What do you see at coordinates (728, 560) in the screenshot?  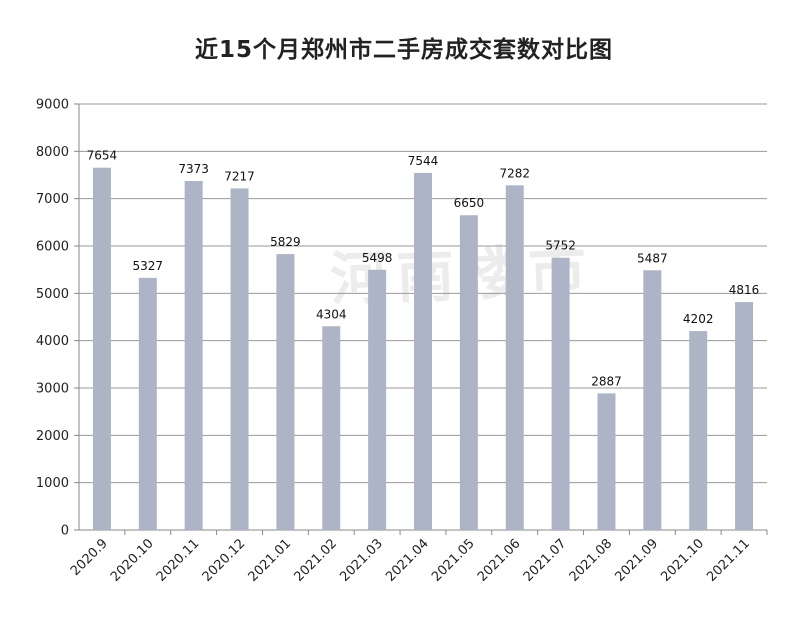 I see `x-tick-label: 2021.11` at bounding box center [728, 560].